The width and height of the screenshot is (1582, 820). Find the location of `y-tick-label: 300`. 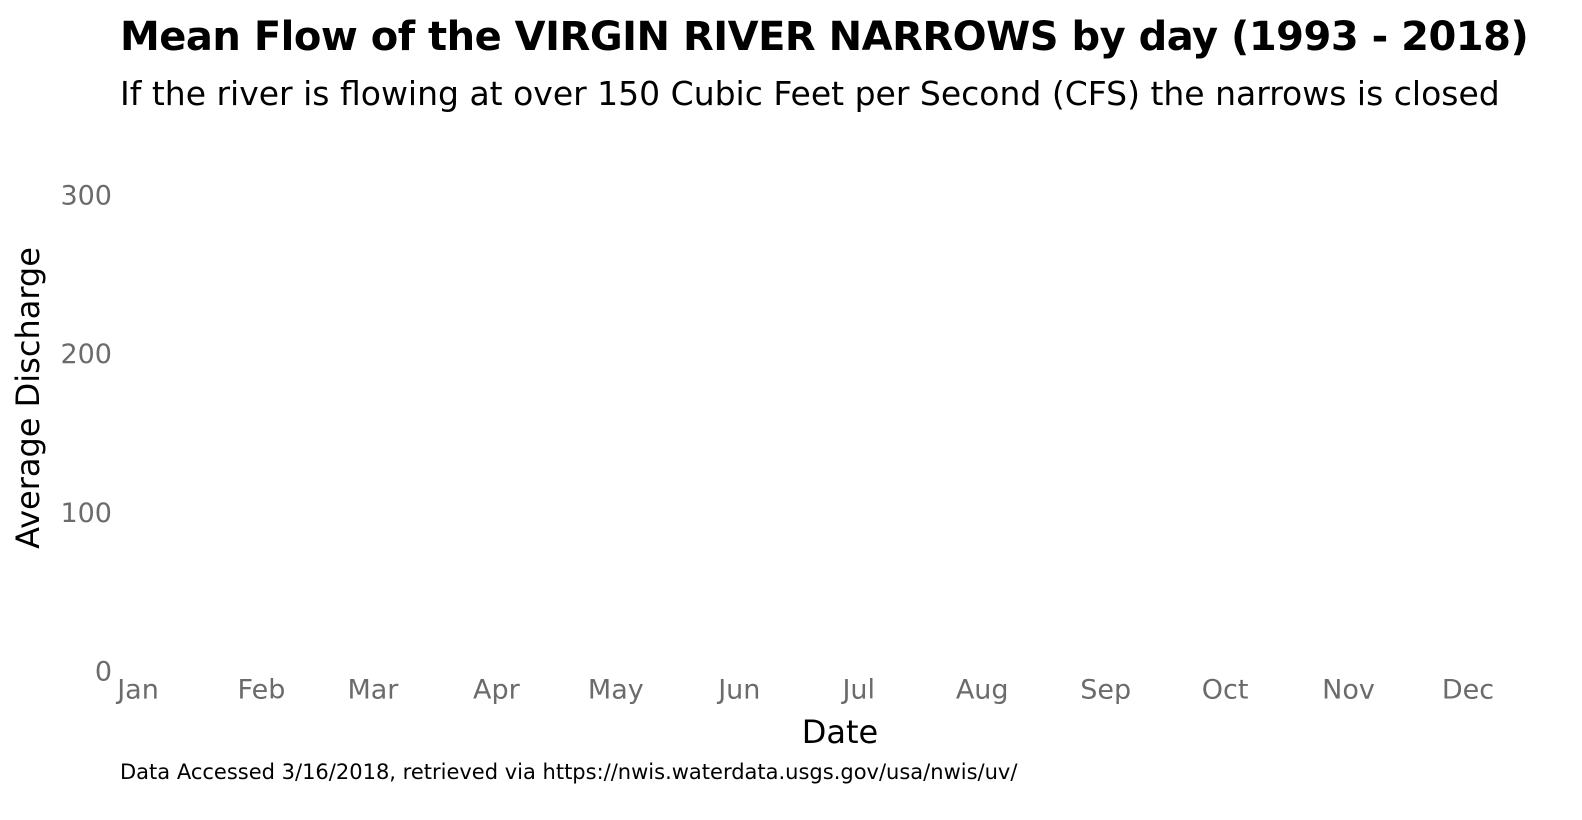

y-tick-label: 300 is located at coordinates (86, 196).